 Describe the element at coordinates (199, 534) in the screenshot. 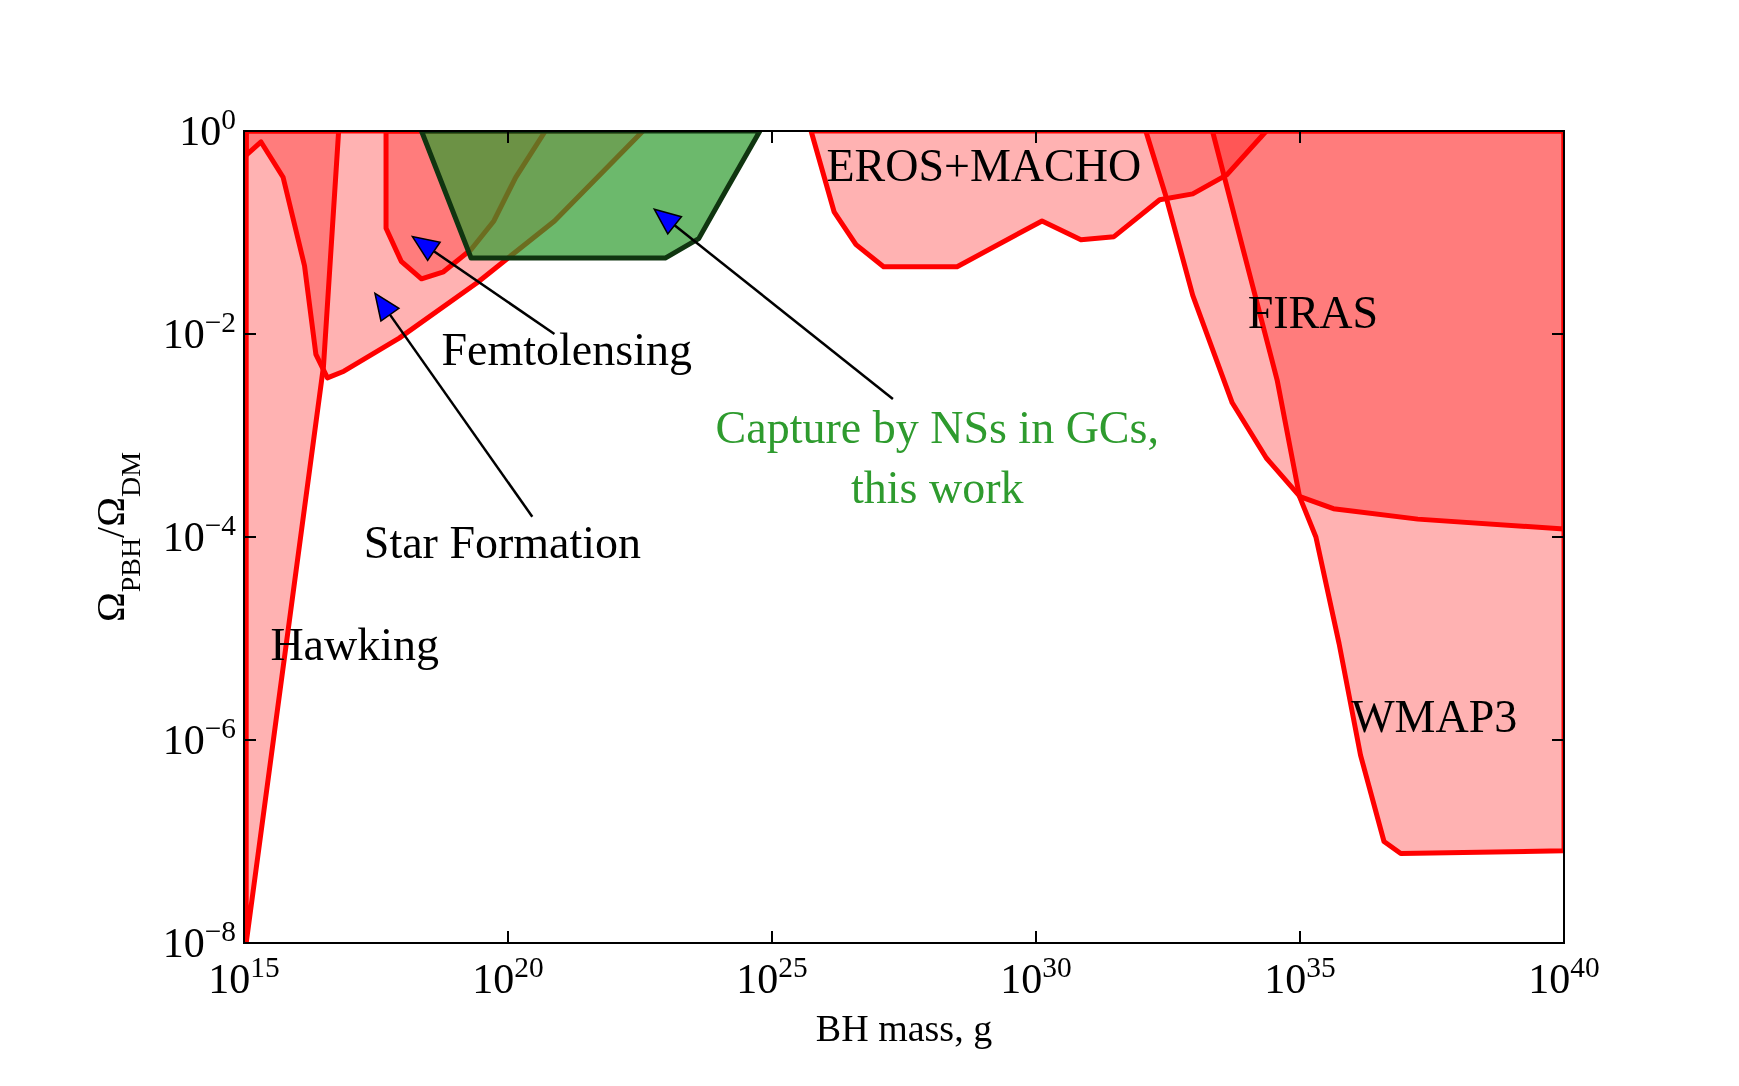

I see `y-tick-label: 10$^{−4}$` at that location.